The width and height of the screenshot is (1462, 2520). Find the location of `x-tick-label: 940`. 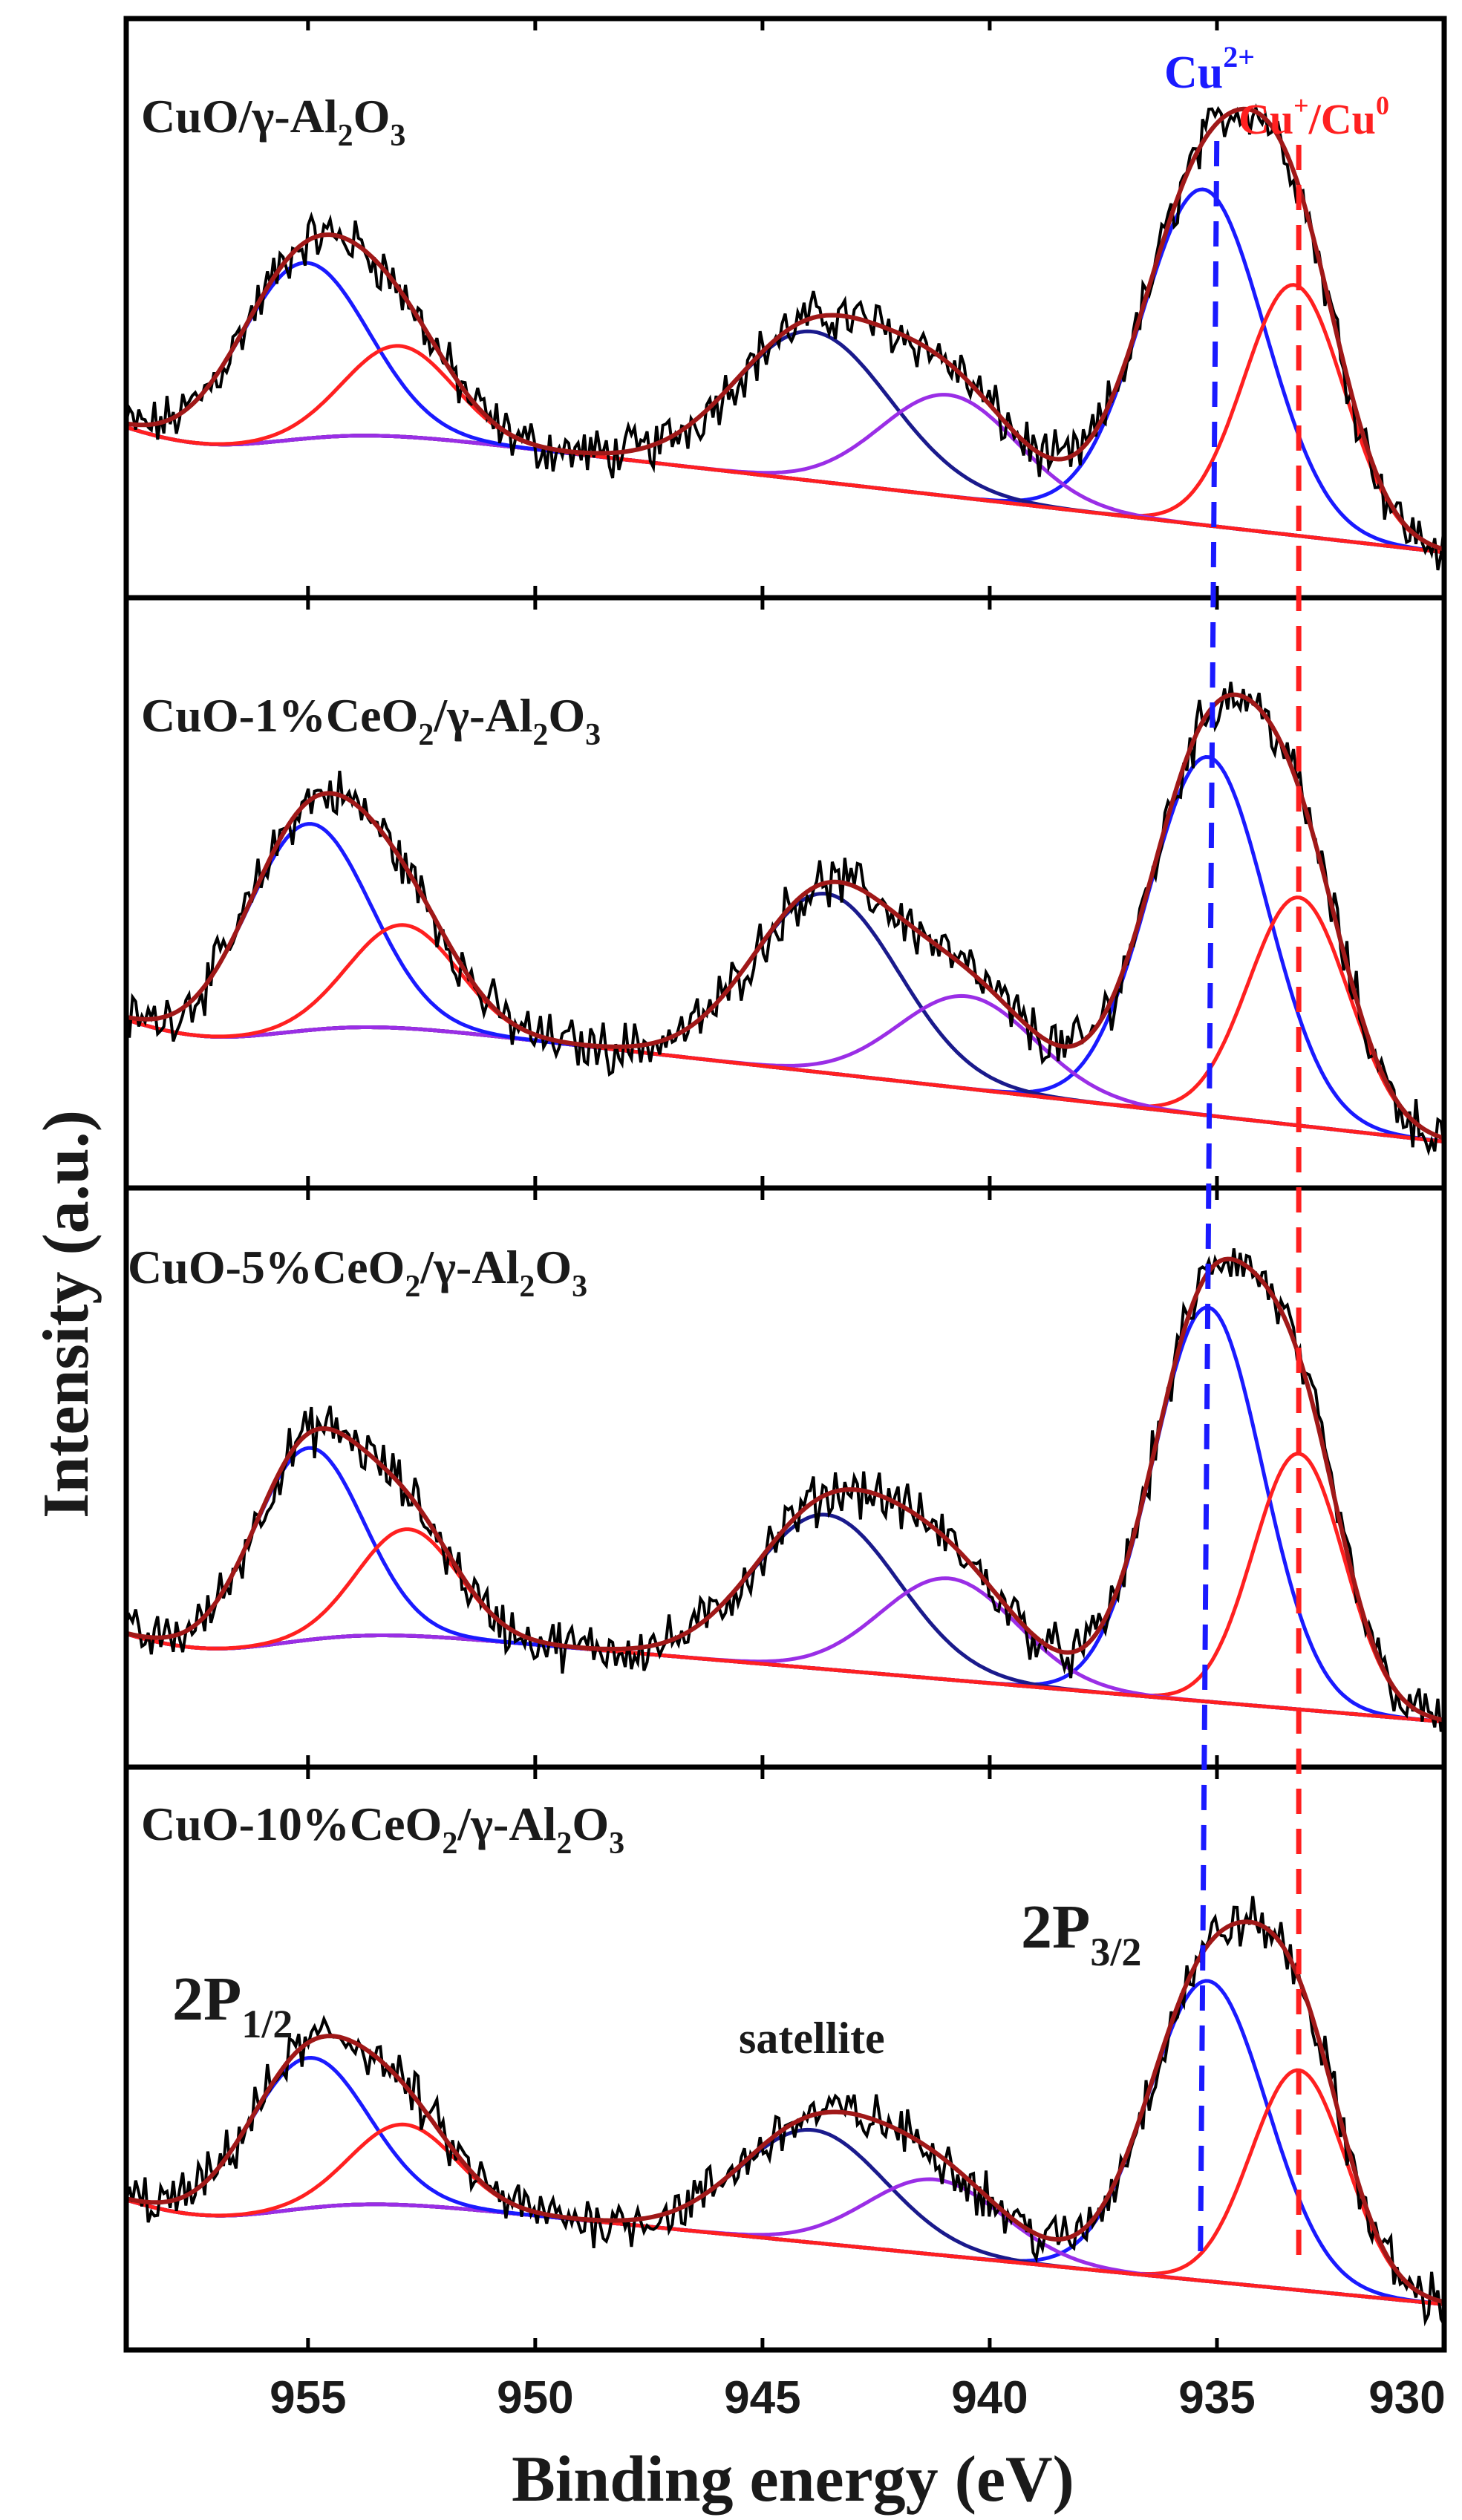

x-tick-label: 940 is located at coordinates (989, 2397).